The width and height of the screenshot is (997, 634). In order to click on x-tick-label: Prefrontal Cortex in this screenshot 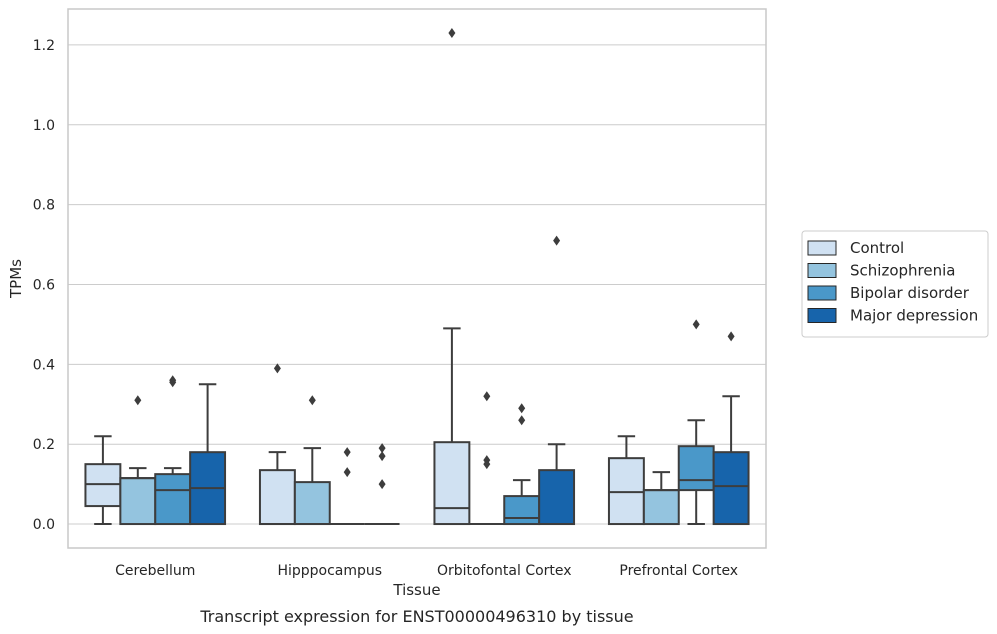, I will do `click(678, 571)`.